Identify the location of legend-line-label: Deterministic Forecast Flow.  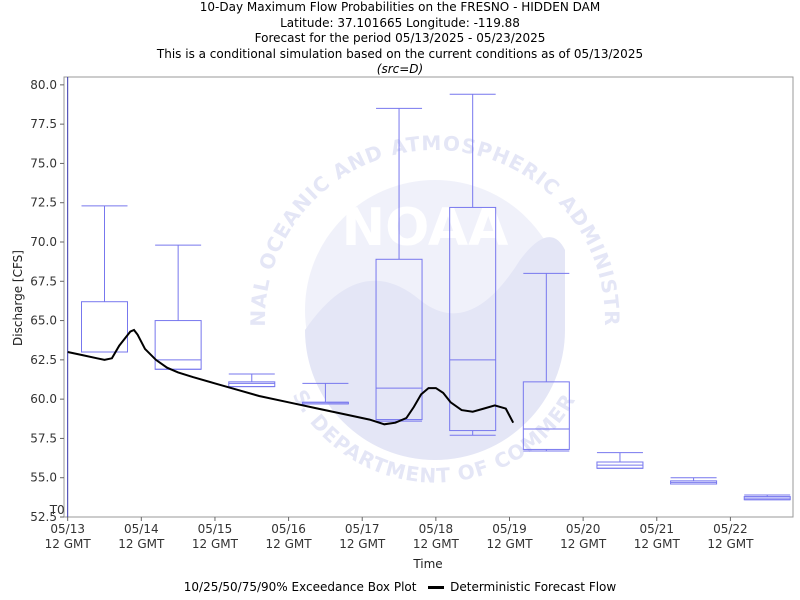
(533, 587).